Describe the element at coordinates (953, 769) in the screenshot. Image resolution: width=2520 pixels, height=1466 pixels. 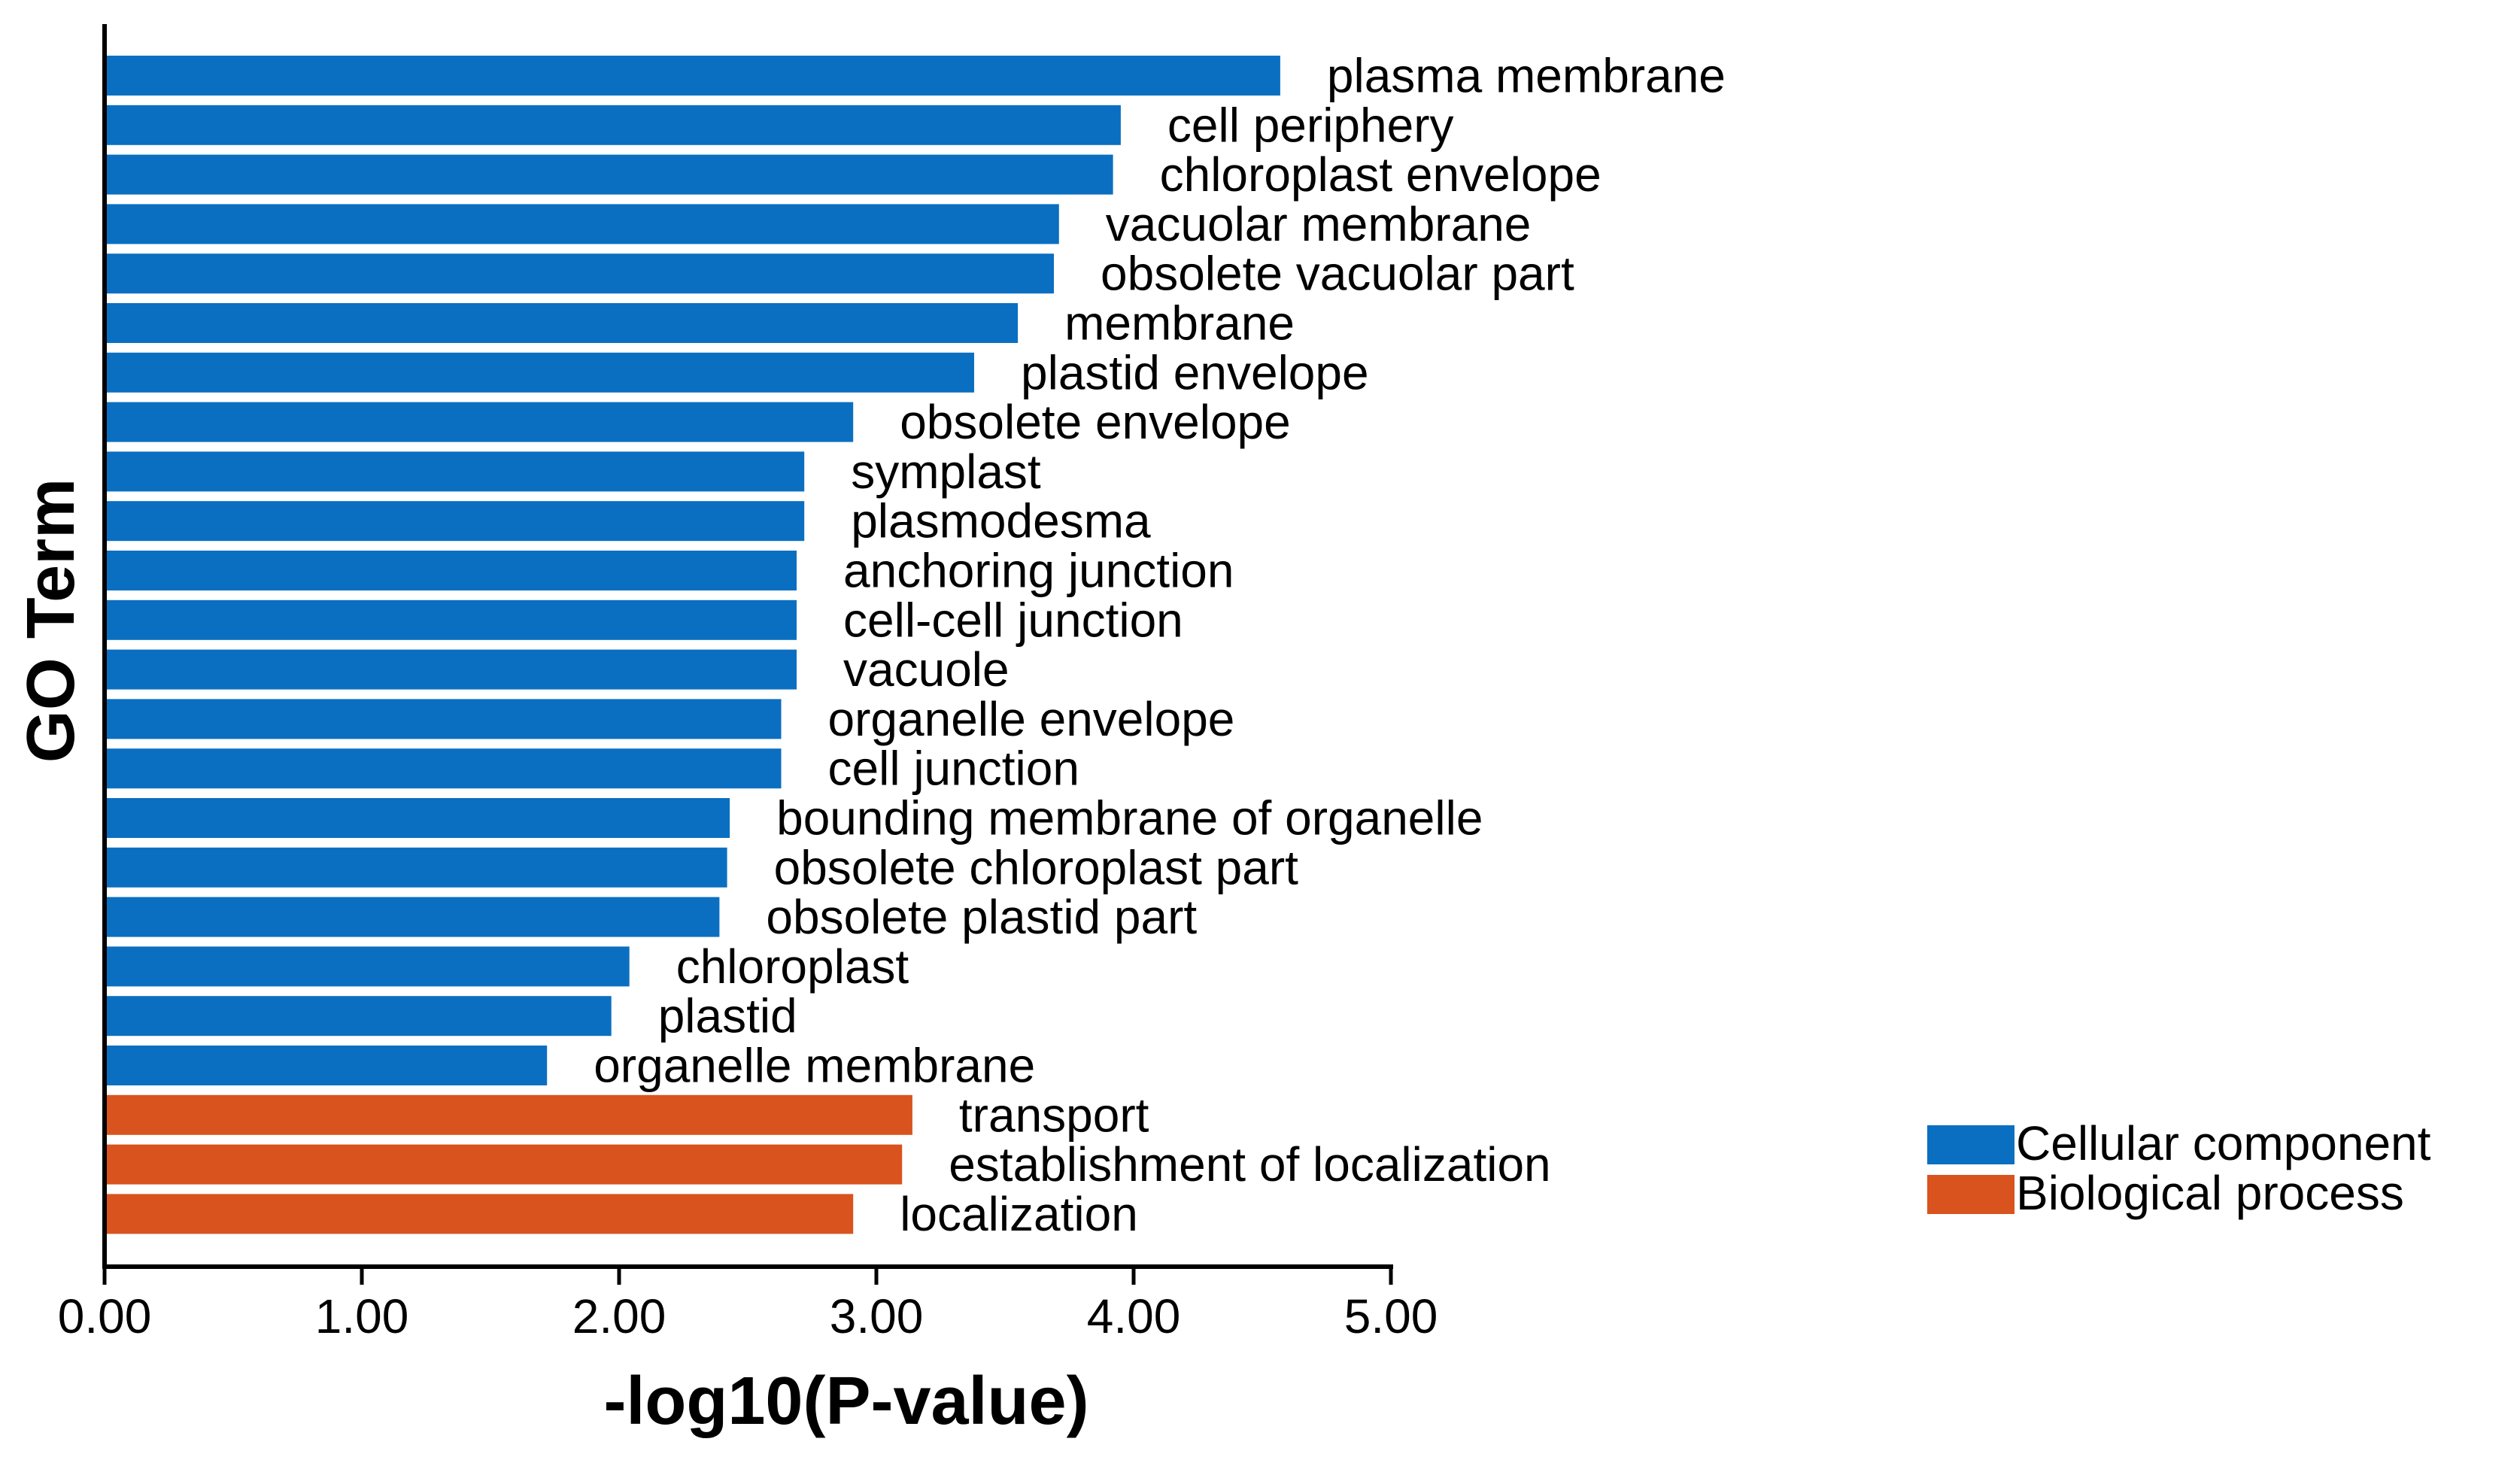
I see `bar-label: cell junction` at that location.